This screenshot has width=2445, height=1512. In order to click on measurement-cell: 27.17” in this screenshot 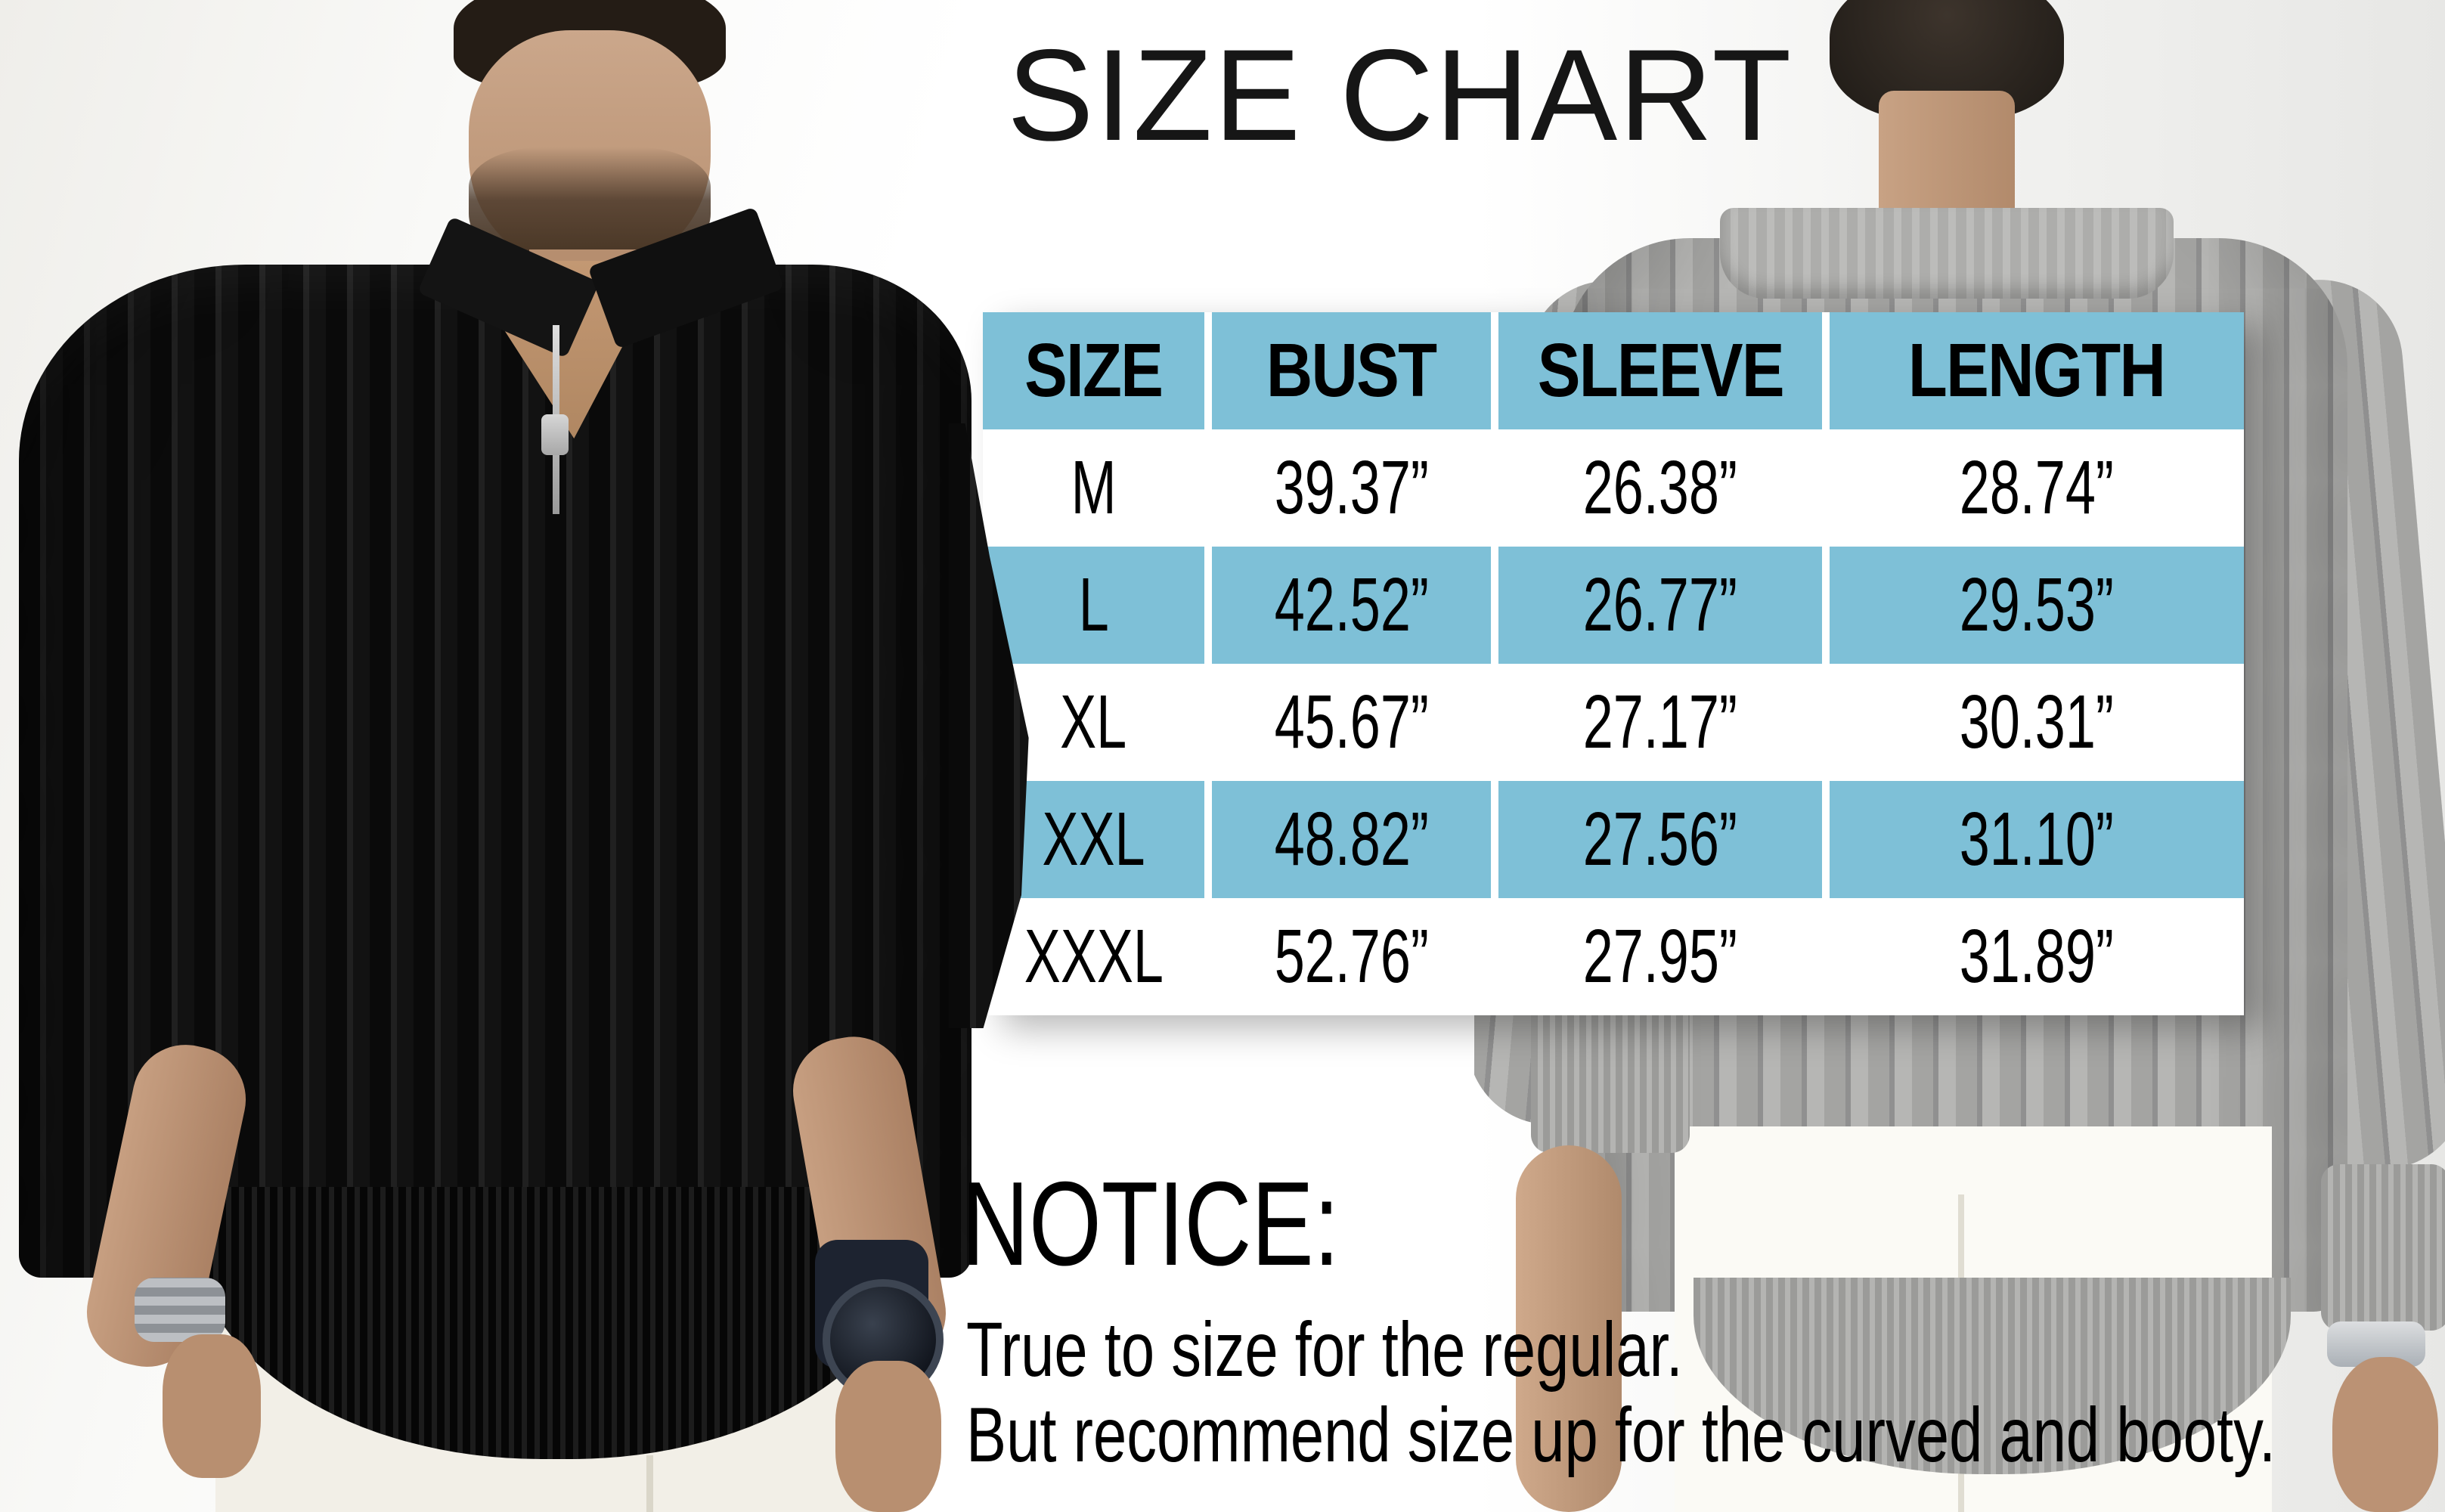, I will do `click(1660, 722)`.